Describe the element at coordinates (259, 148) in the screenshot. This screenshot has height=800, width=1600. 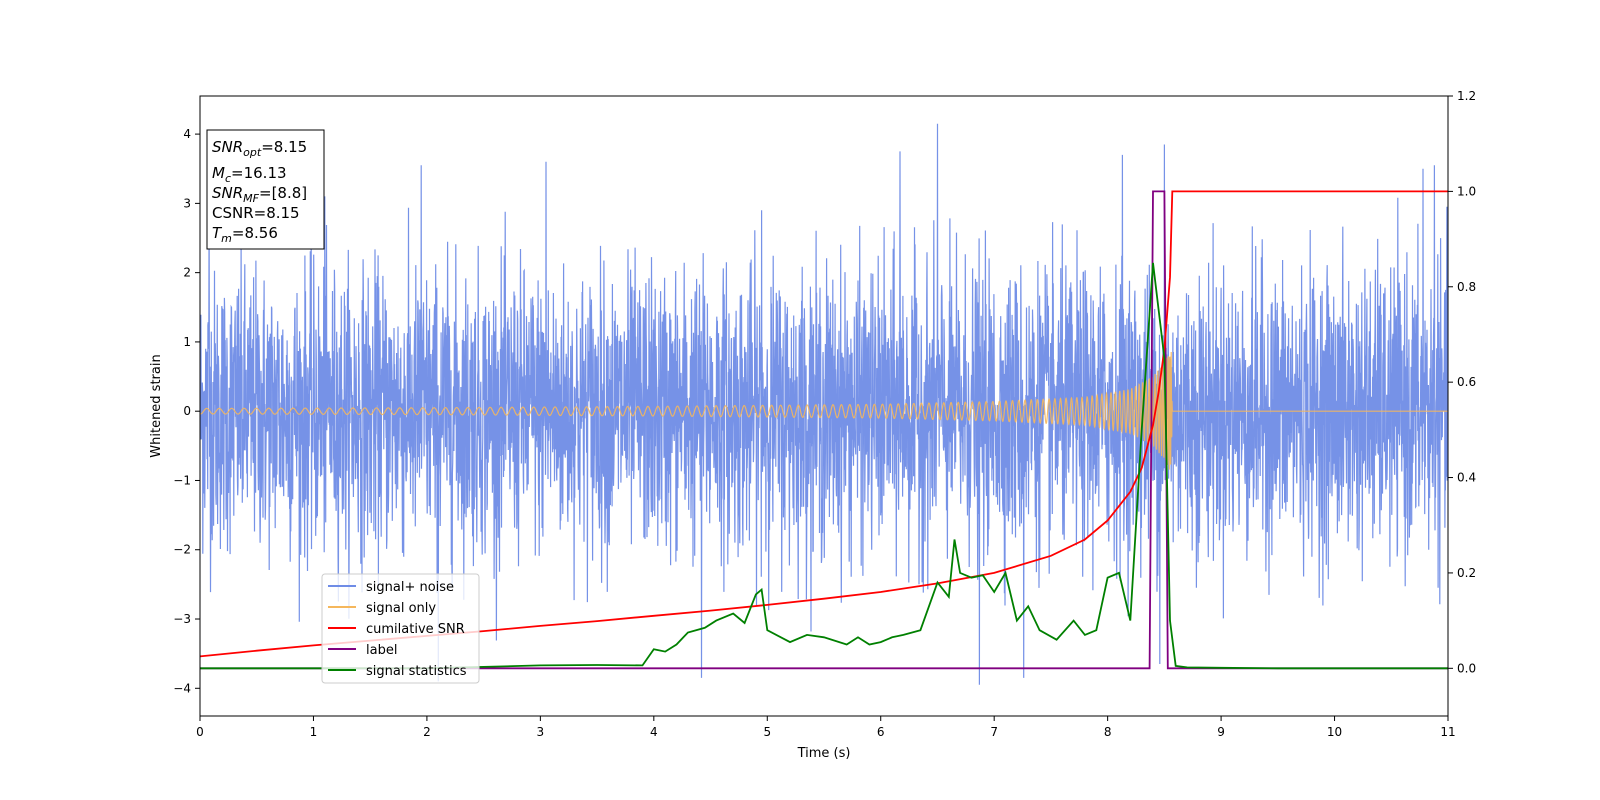
I see `snr-opt-text: SNRopt=8.15` at that location.